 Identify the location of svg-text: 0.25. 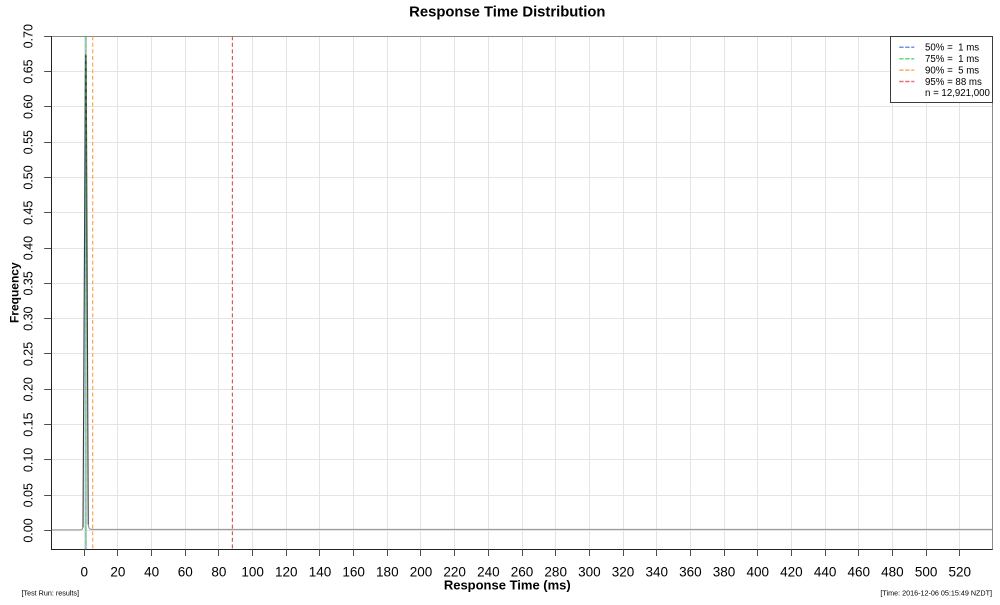
(29, 354).